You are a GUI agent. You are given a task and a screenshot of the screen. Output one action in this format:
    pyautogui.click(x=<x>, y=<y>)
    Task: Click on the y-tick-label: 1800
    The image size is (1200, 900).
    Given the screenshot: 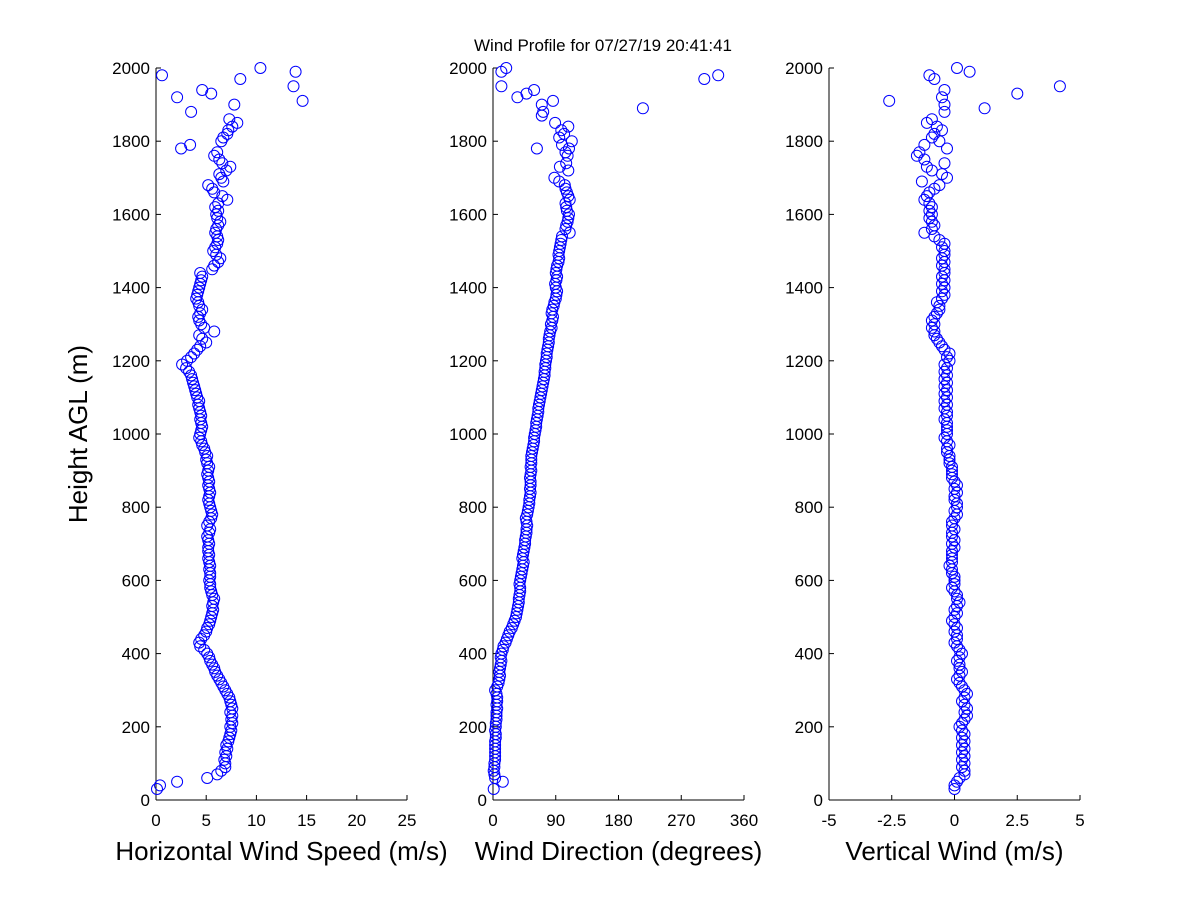 What is the action you would take?
    pyautogui.click(x=468, y=141)
    